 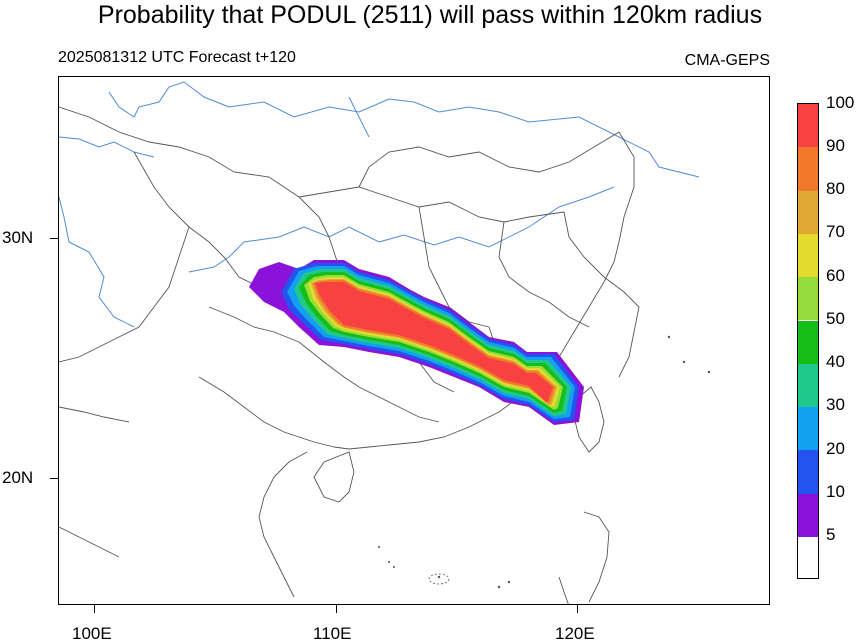 What do you see at coordinates (835, 275) in the screenshot?
I see `colorbar-label: 60` at bounding box center [835, 275].